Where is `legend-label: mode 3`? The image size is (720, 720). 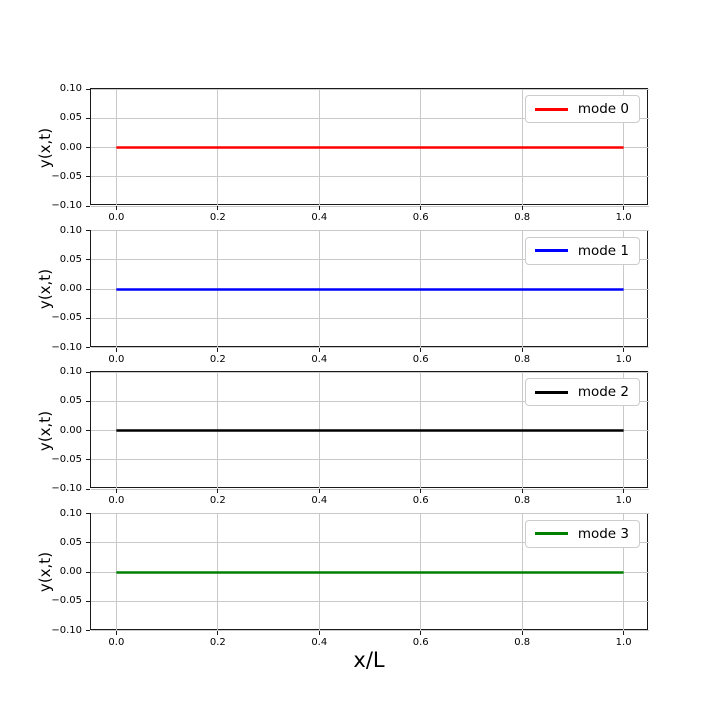 legend-label: mode 3 is located at coordinates (603, 533).